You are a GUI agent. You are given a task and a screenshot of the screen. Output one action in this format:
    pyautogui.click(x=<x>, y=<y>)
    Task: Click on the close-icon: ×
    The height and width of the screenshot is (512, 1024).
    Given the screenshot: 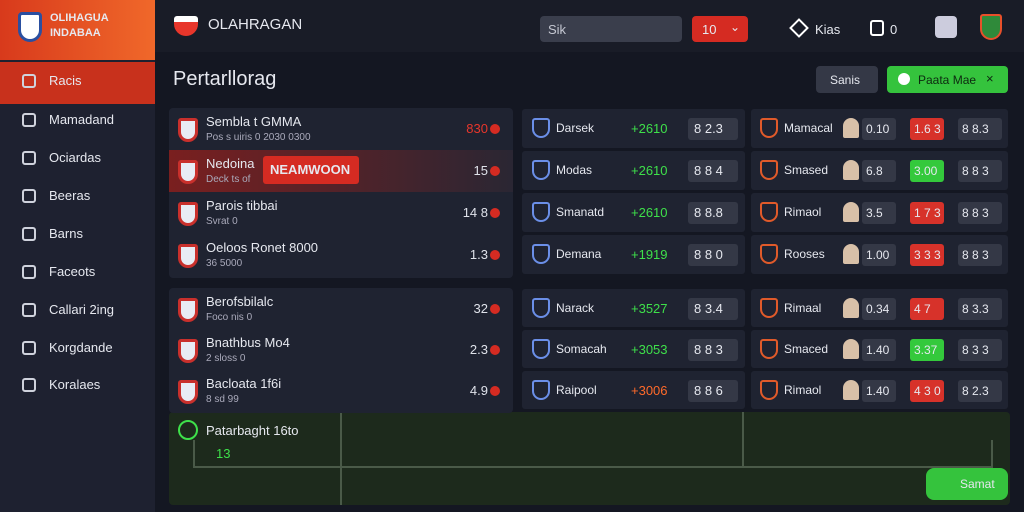 What is the action you would take?
    pyautogui.click(x=990, y=78)
    